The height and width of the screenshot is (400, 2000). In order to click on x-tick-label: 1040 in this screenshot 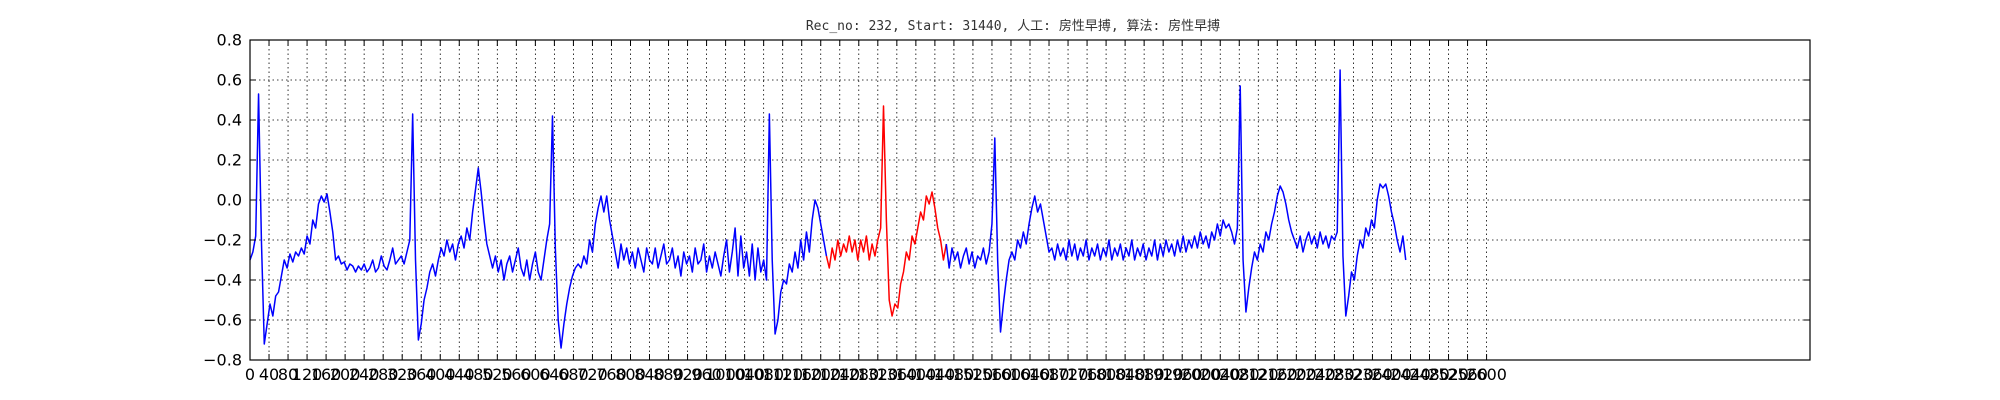, I will do `click(744, 374)`.